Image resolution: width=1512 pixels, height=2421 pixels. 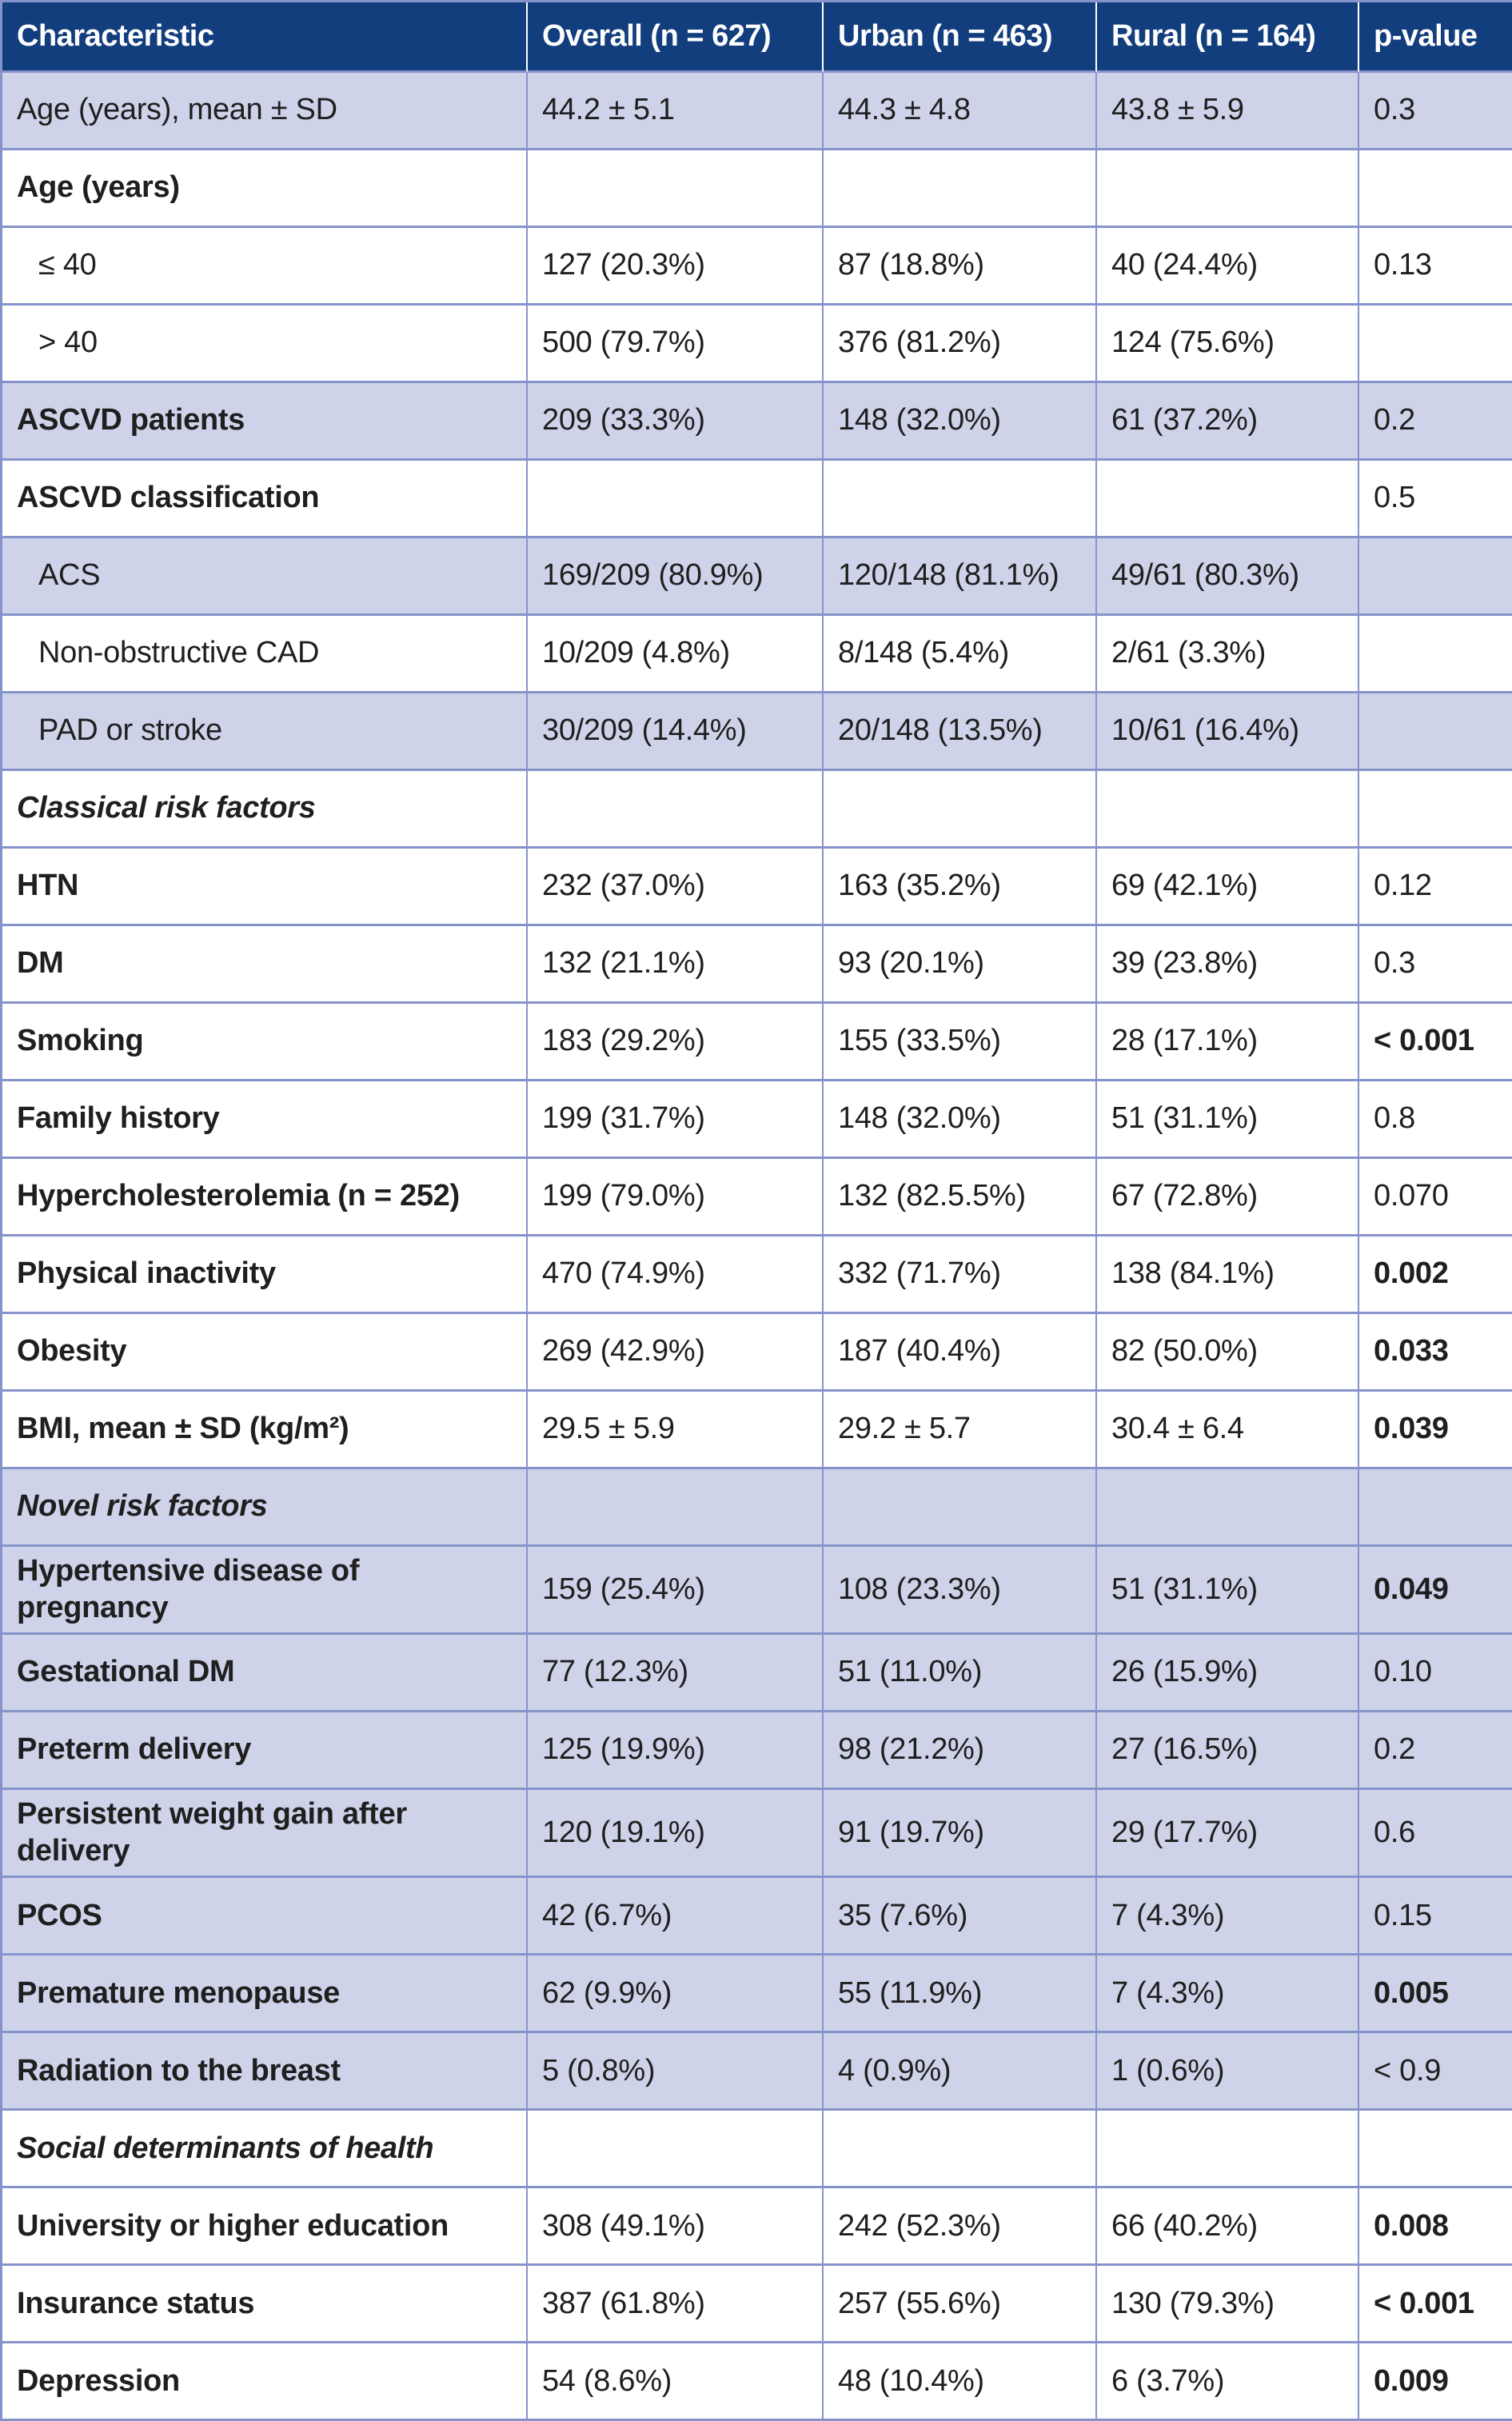 I want to click on table-row: Novel risk factors, so click(x=757, y=1508).